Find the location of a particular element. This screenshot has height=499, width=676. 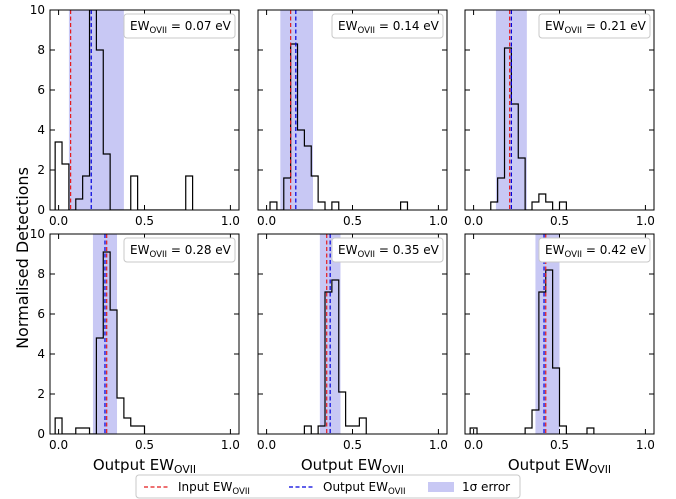

annotation-text-rest: = 0.07 eV is located at coordinates (199, 26).